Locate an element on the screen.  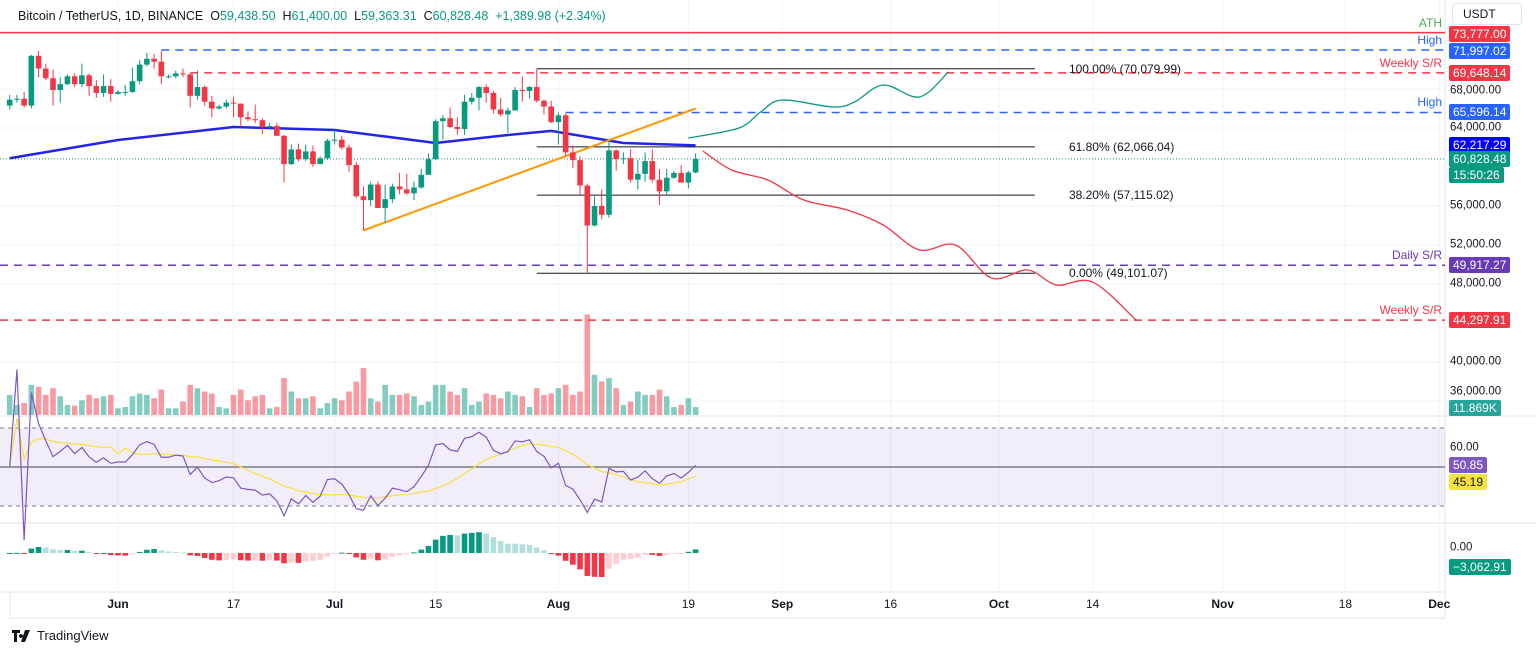
time-tick-label: Jun is located at coordinates (118, 604).